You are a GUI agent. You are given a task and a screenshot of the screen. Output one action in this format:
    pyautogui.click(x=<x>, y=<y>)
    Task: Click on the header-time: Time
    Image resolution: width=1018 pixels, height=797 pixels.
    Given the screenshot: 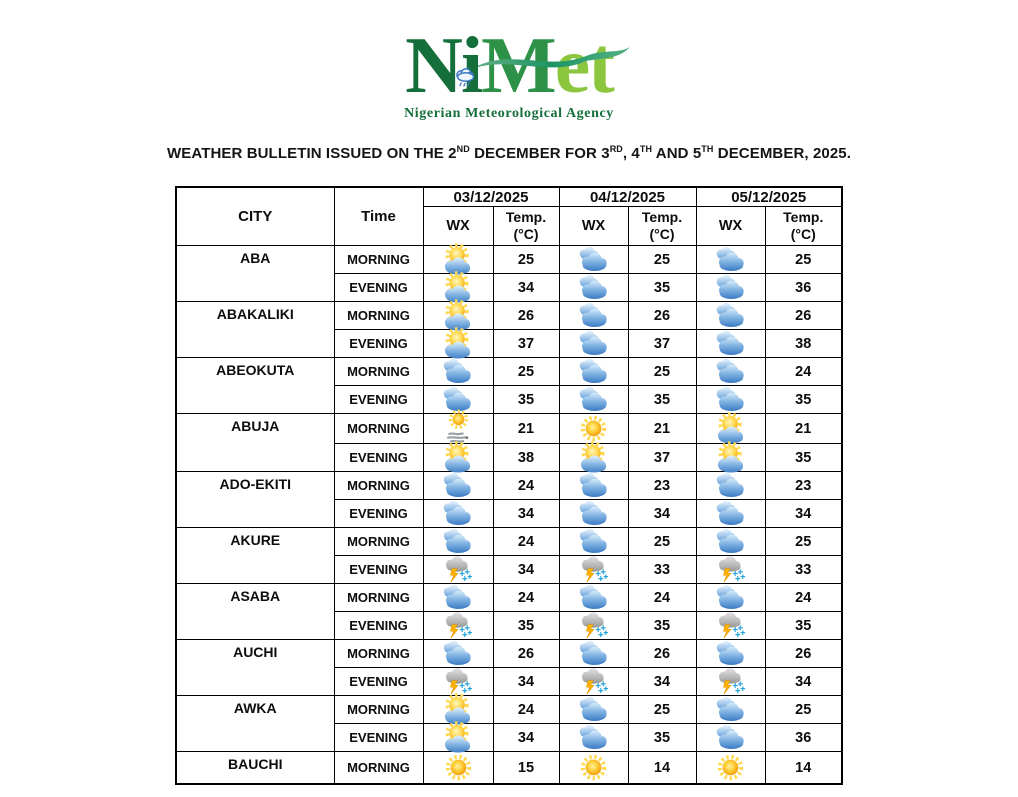 What is the action you would take?
    pyautogui.click(x=378, y=216)
    